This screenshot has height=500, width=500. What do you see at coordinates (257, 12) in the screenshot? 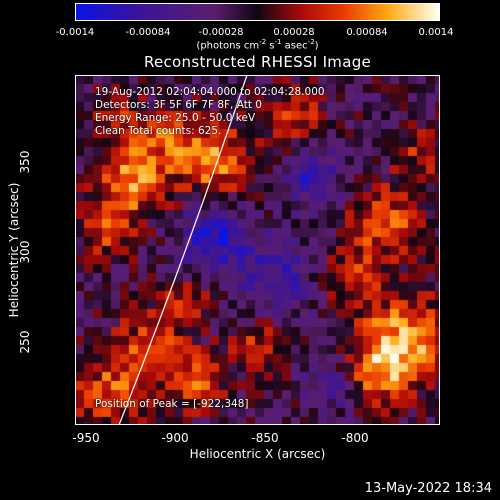
I see `colorbar-gradient` at bounding box center [257, 12].